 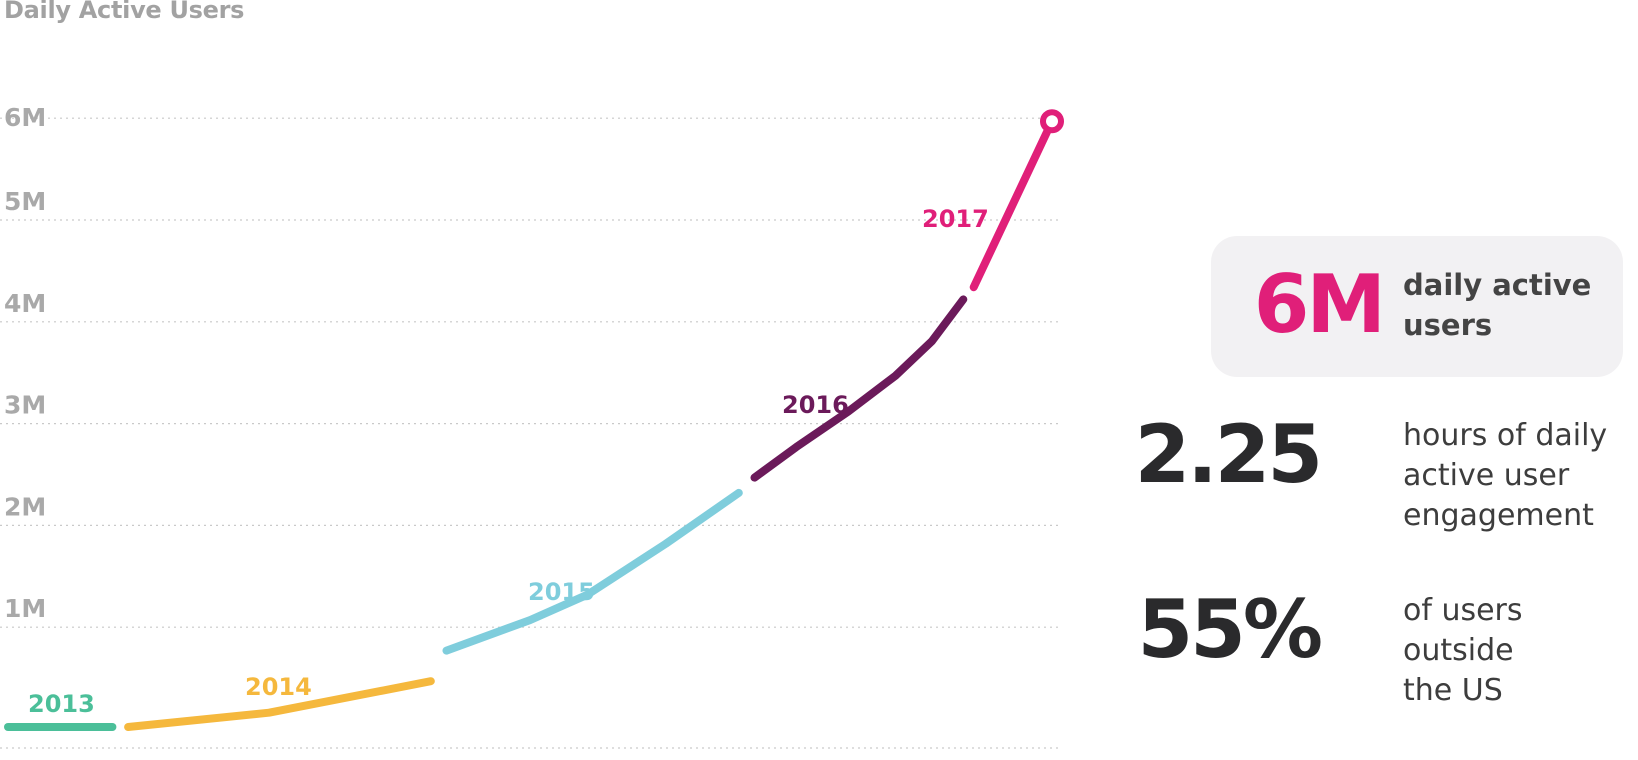 I want to click on series-label-2016: 2016, so click(x=815, y=405).